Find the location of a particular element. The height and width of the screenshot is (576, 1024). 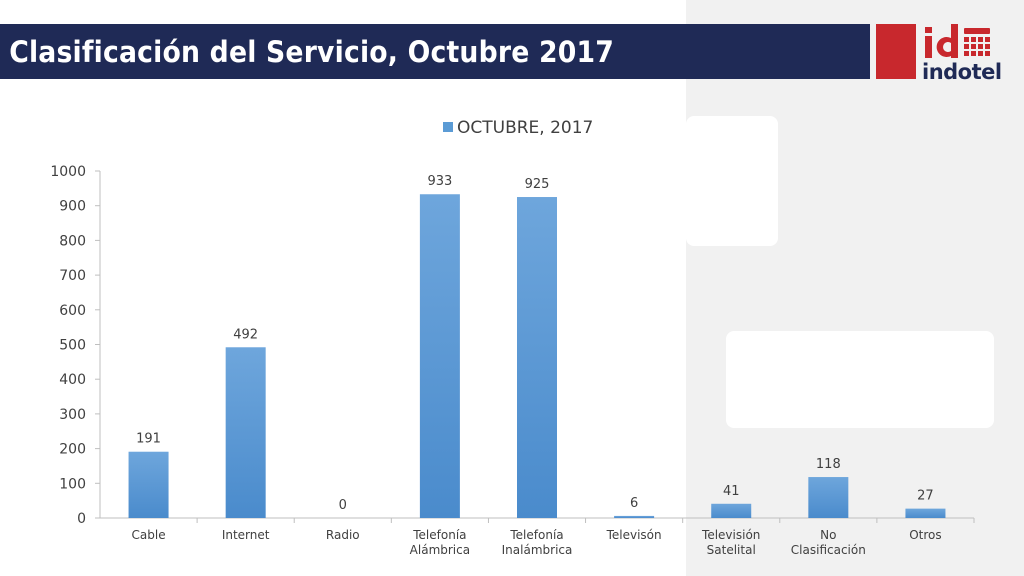

y-tick-label: 100 is located at coordinates (72, 484).